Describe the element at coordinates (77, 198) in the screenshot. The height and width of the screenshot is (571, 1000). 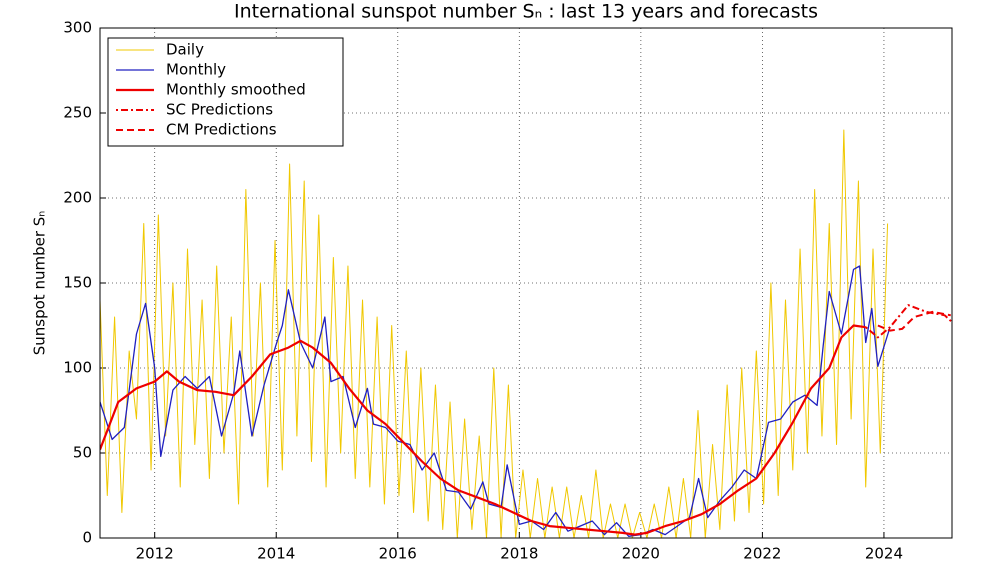
I see `y-tick-label: 200` at that location.